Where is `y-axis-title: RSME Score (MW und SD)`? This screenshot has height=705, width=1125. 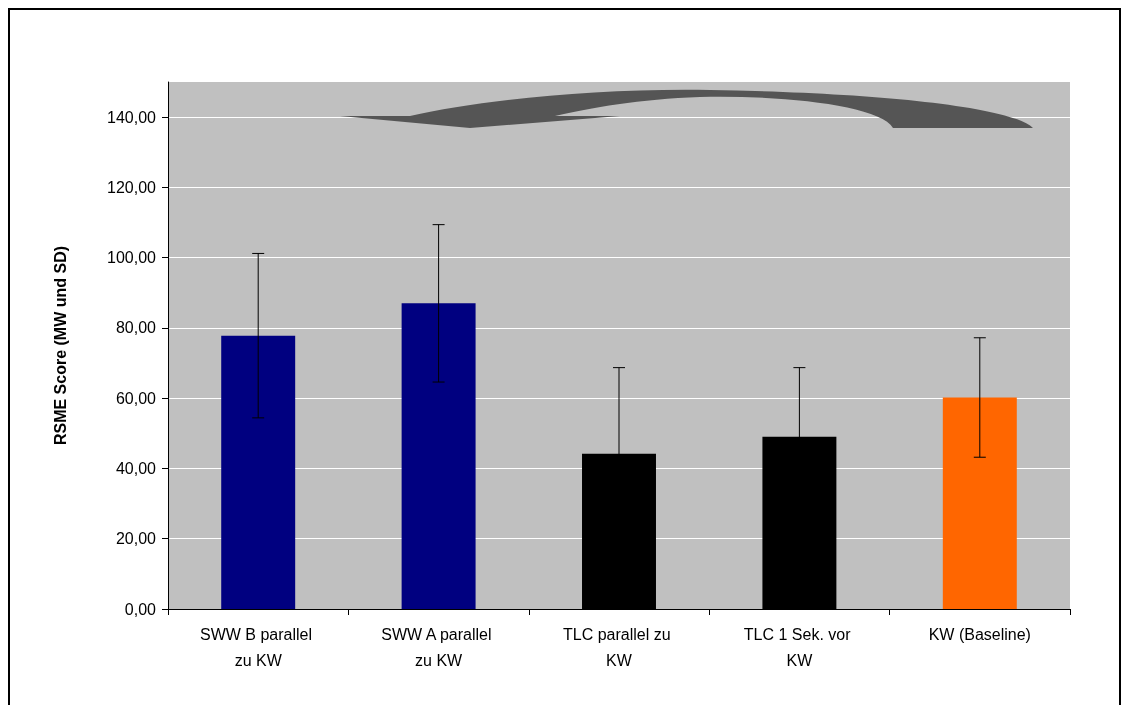 y-axis-title: RSME Score (MW und SD) is located at coordinates (60, 345).